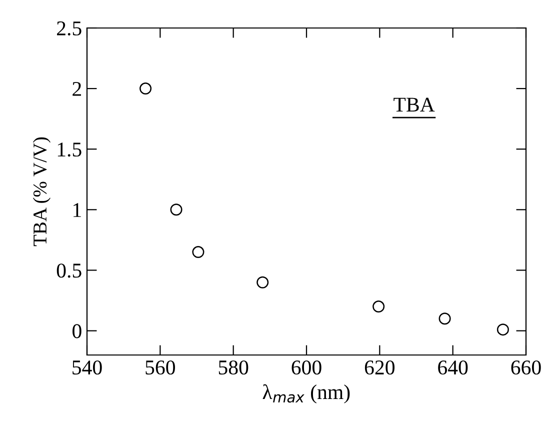 This screenshot has height=426, width=549. What do you see at coordinates (526, 367) in the screenshot?
I see `x-tick-label: 660` at bounding box center [526, 367].